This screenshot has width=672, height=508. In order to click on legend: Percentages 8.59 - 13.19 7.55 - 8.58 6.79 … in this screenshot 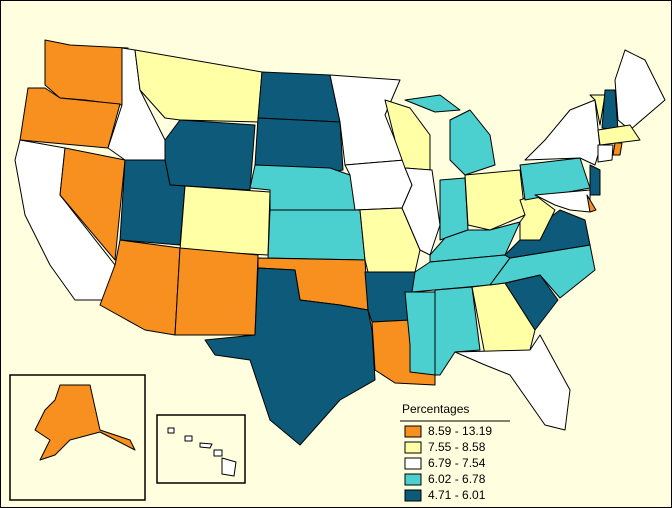, I will do `click(455, 452)`.